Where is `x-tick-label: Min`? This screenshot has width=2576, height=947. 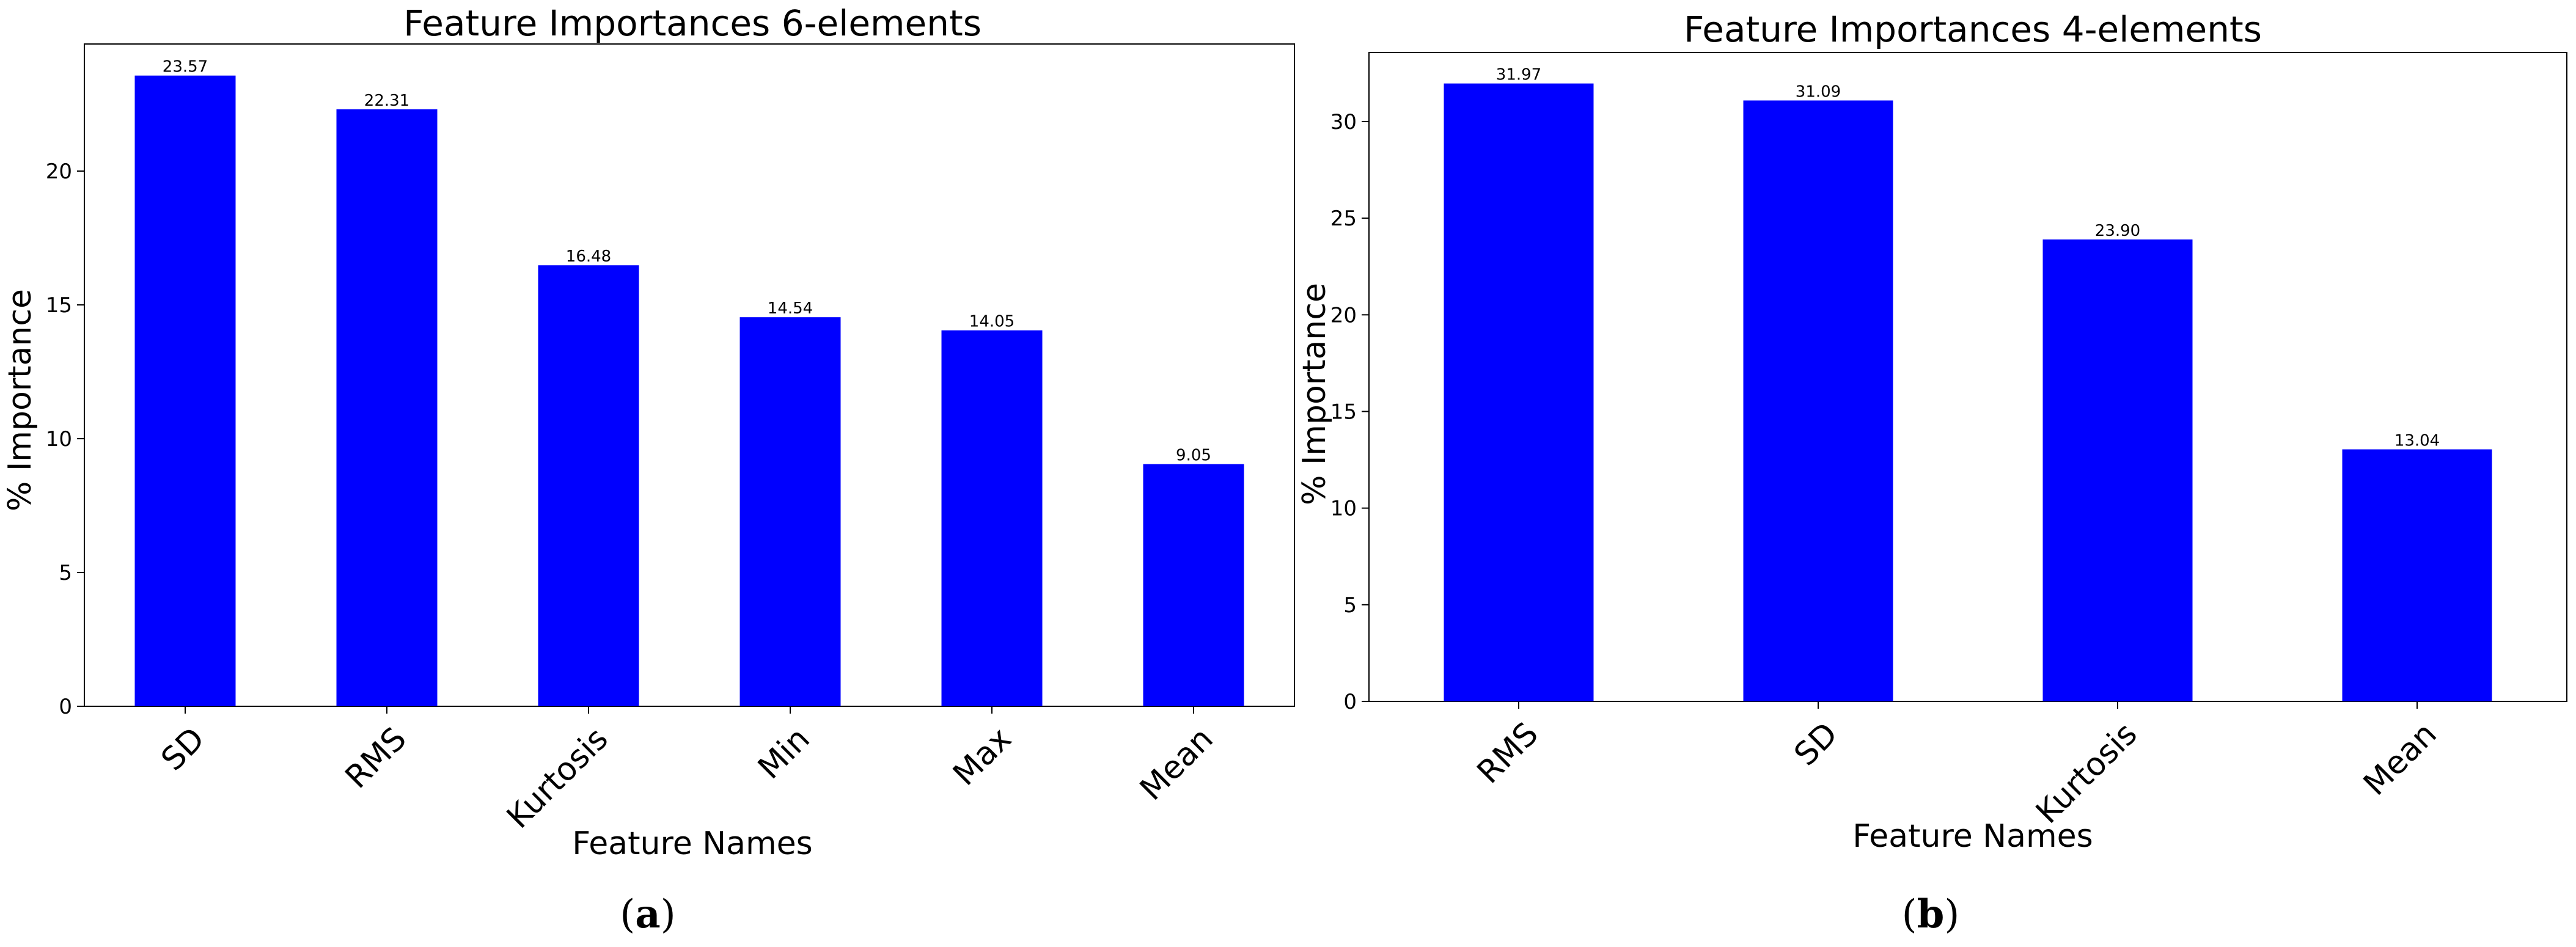
x-tick-label: Min is located at coordinates (784, 753).